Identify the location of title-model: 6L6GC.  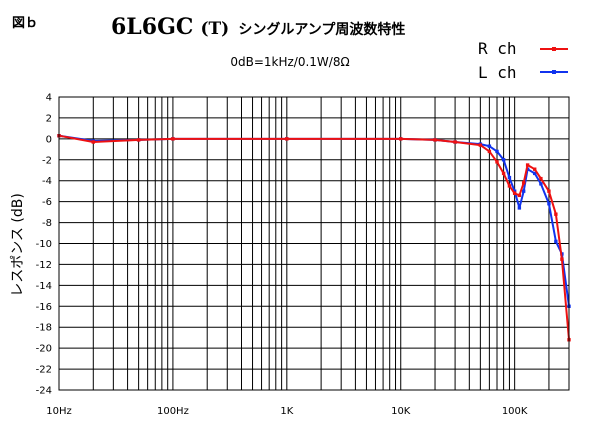
(152, 27).